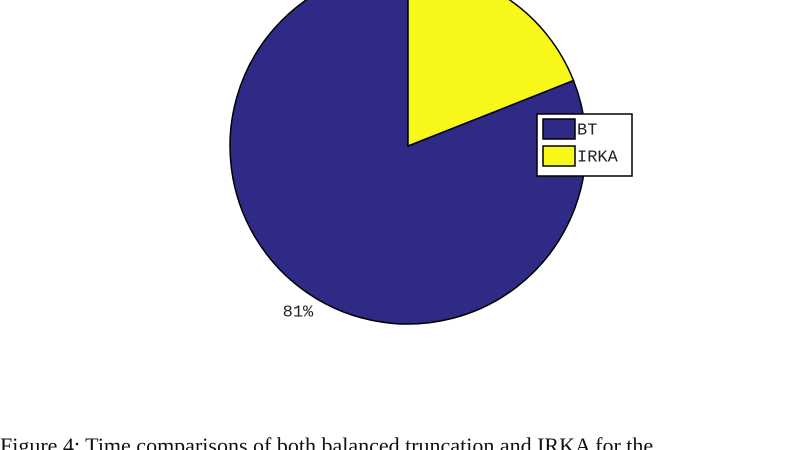 This screenshot has width=800, height=450. I want to click on legend-label: BT, so click(587, 130).